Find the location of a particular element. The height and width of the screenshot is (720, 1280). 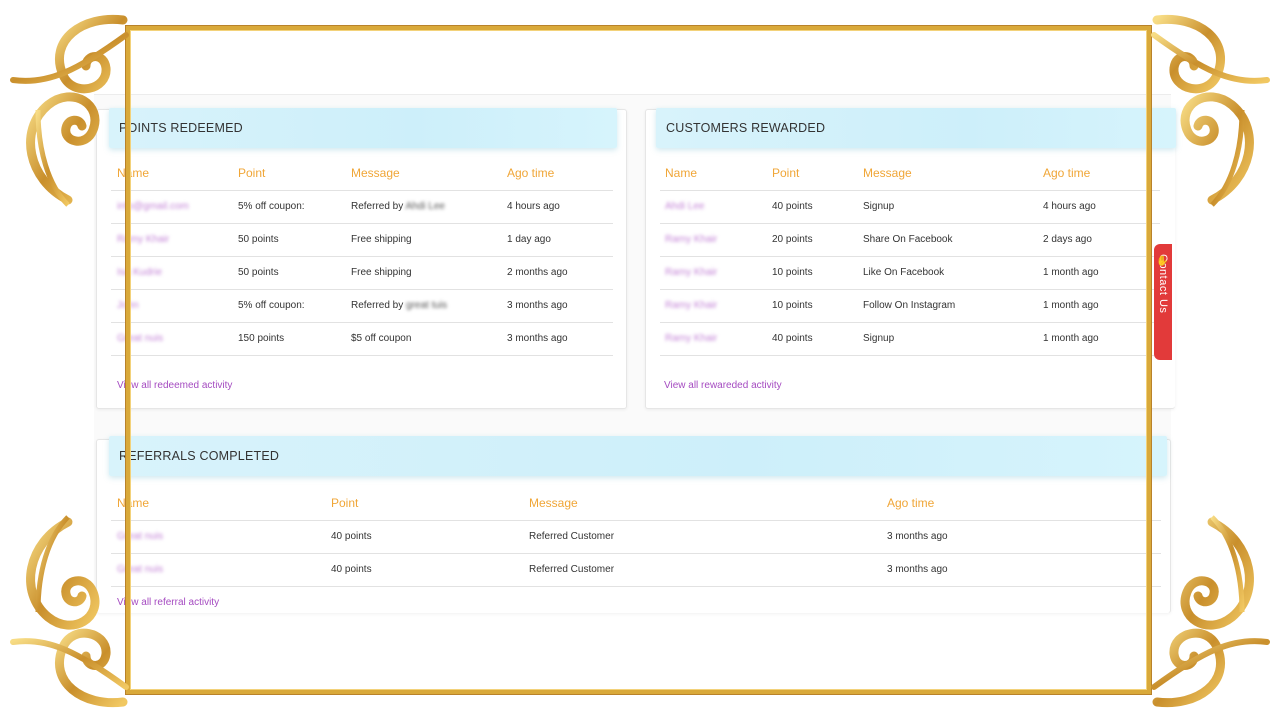

ago-cell: 2 months ago is located at coordinates (560, 273).